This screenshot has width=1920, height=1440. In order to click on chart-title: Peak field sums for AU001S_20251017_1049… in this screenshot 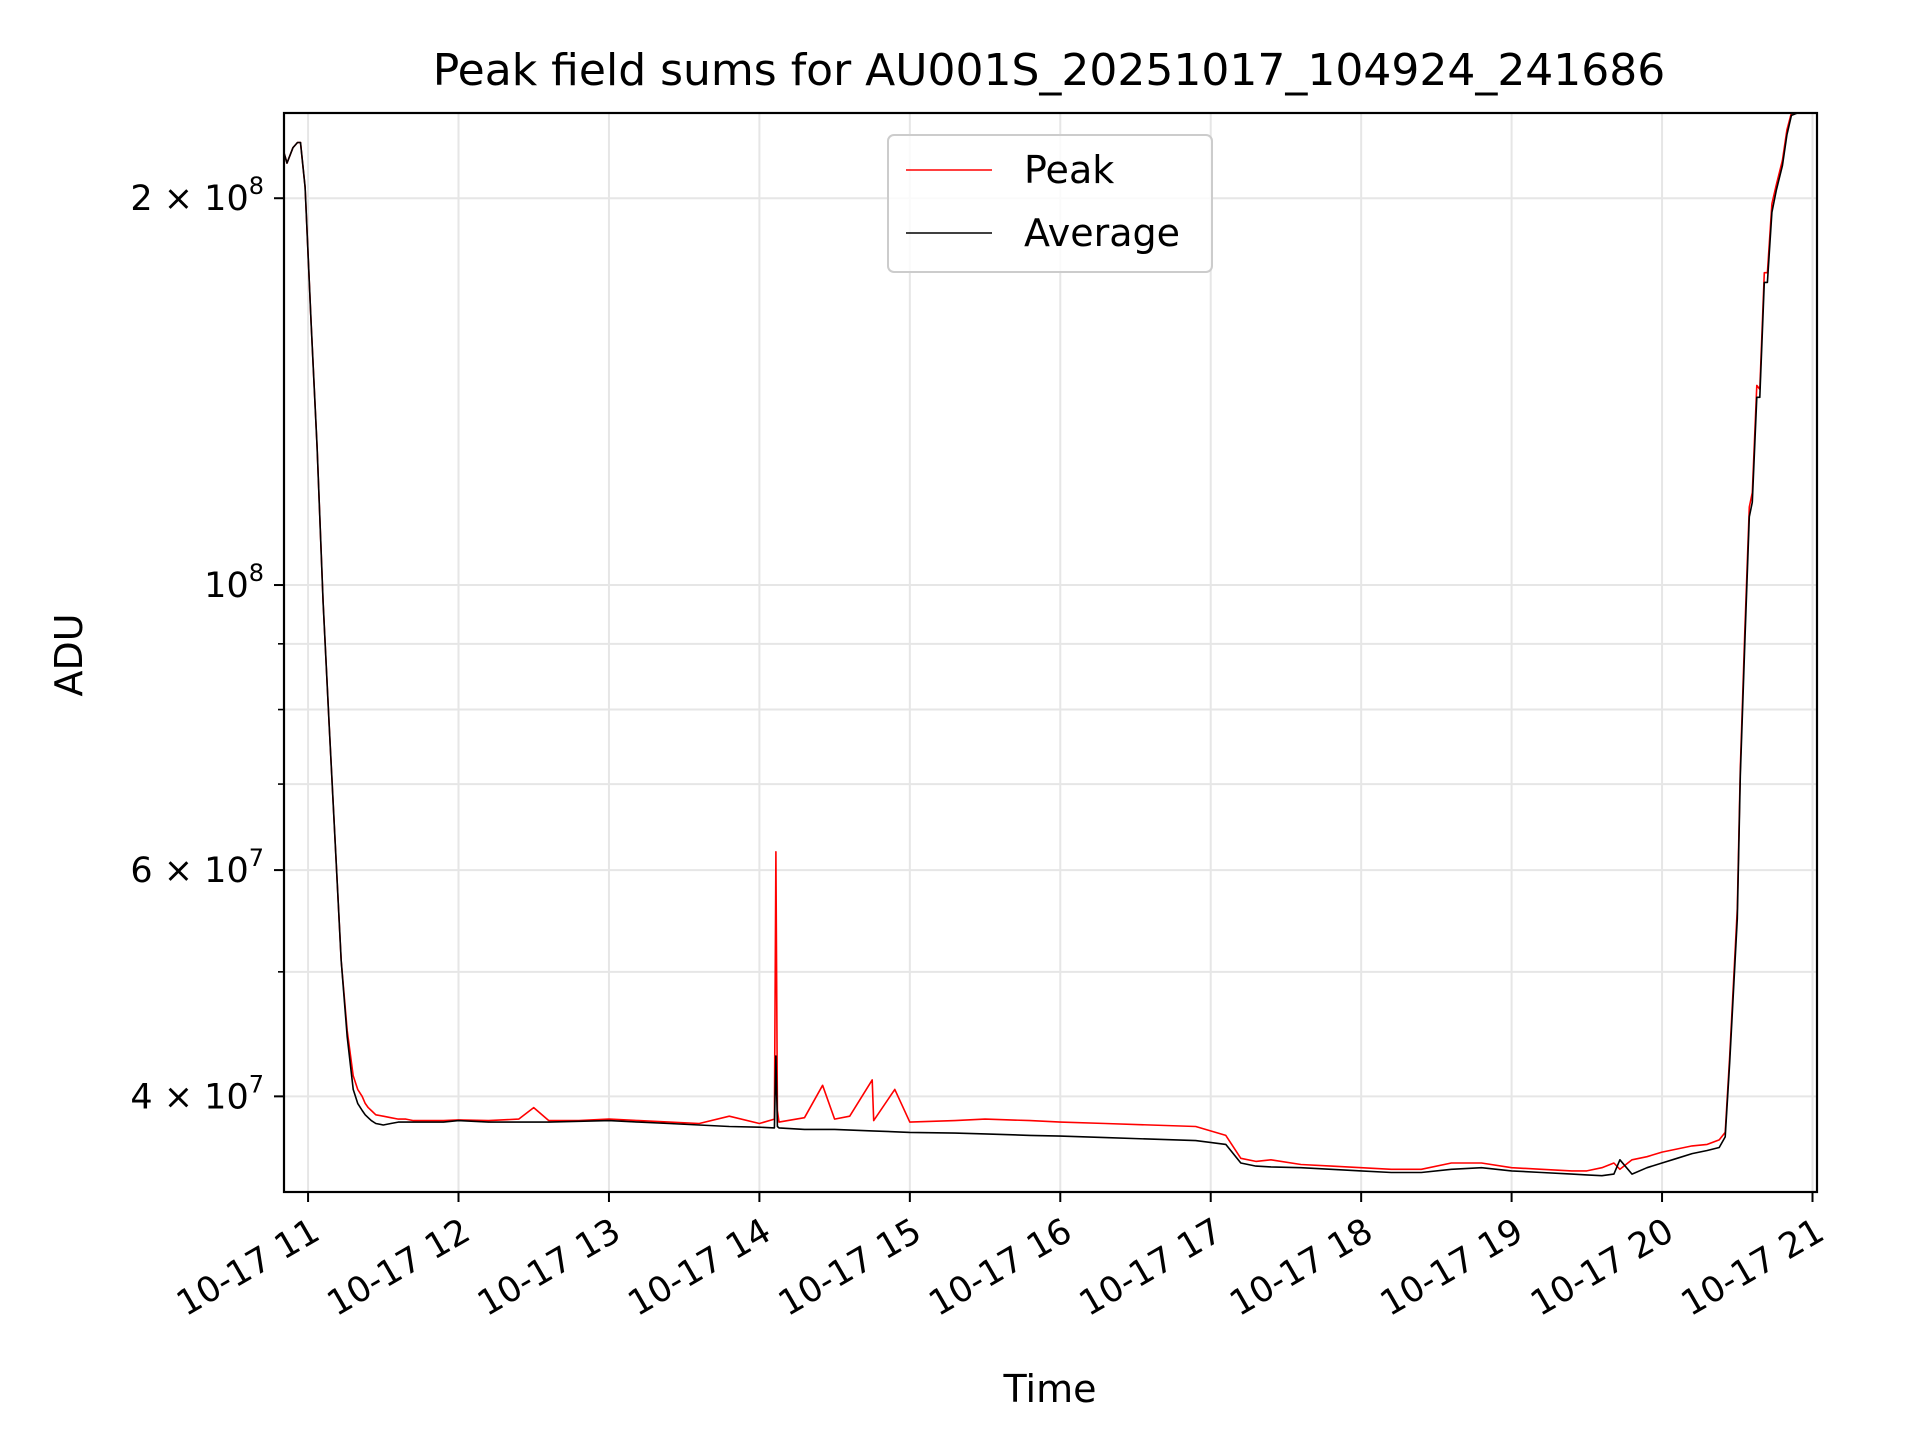, I will do `click(1049, 70)`.